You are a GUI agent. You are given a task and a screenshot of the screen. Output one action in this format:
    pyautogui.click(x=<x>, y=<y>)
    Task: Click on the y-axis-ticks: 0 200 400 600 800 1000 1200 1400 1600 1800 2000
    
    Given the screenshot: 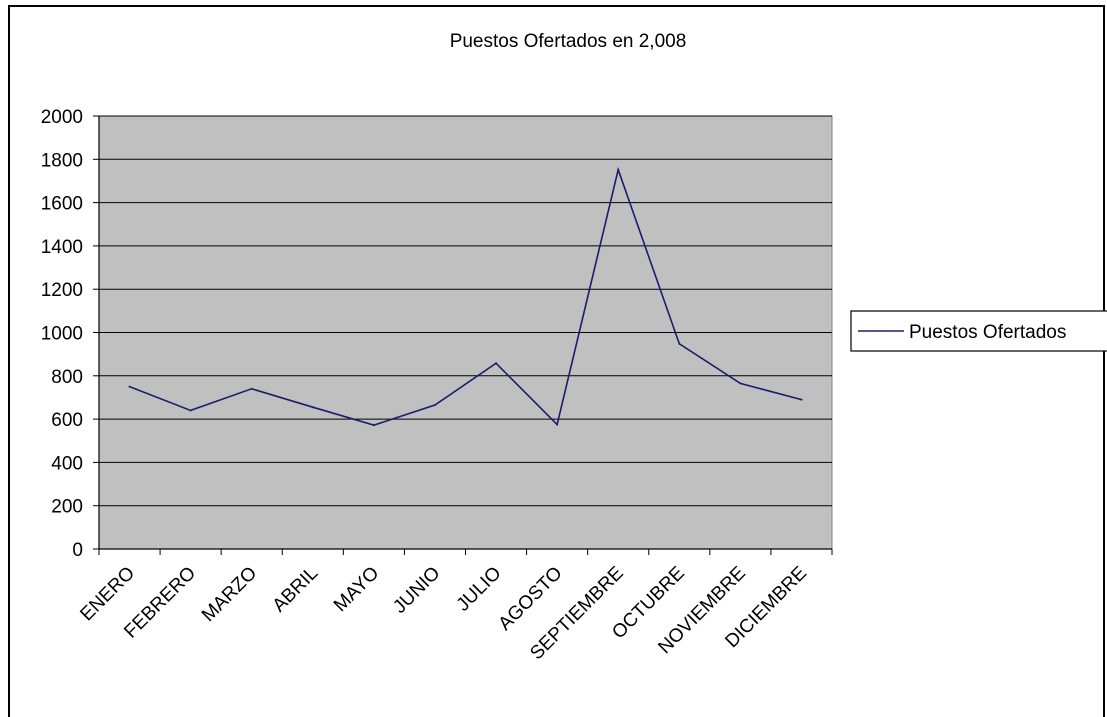 What is the action you would take?
    pyautogui.click(x=70, y=334)
    